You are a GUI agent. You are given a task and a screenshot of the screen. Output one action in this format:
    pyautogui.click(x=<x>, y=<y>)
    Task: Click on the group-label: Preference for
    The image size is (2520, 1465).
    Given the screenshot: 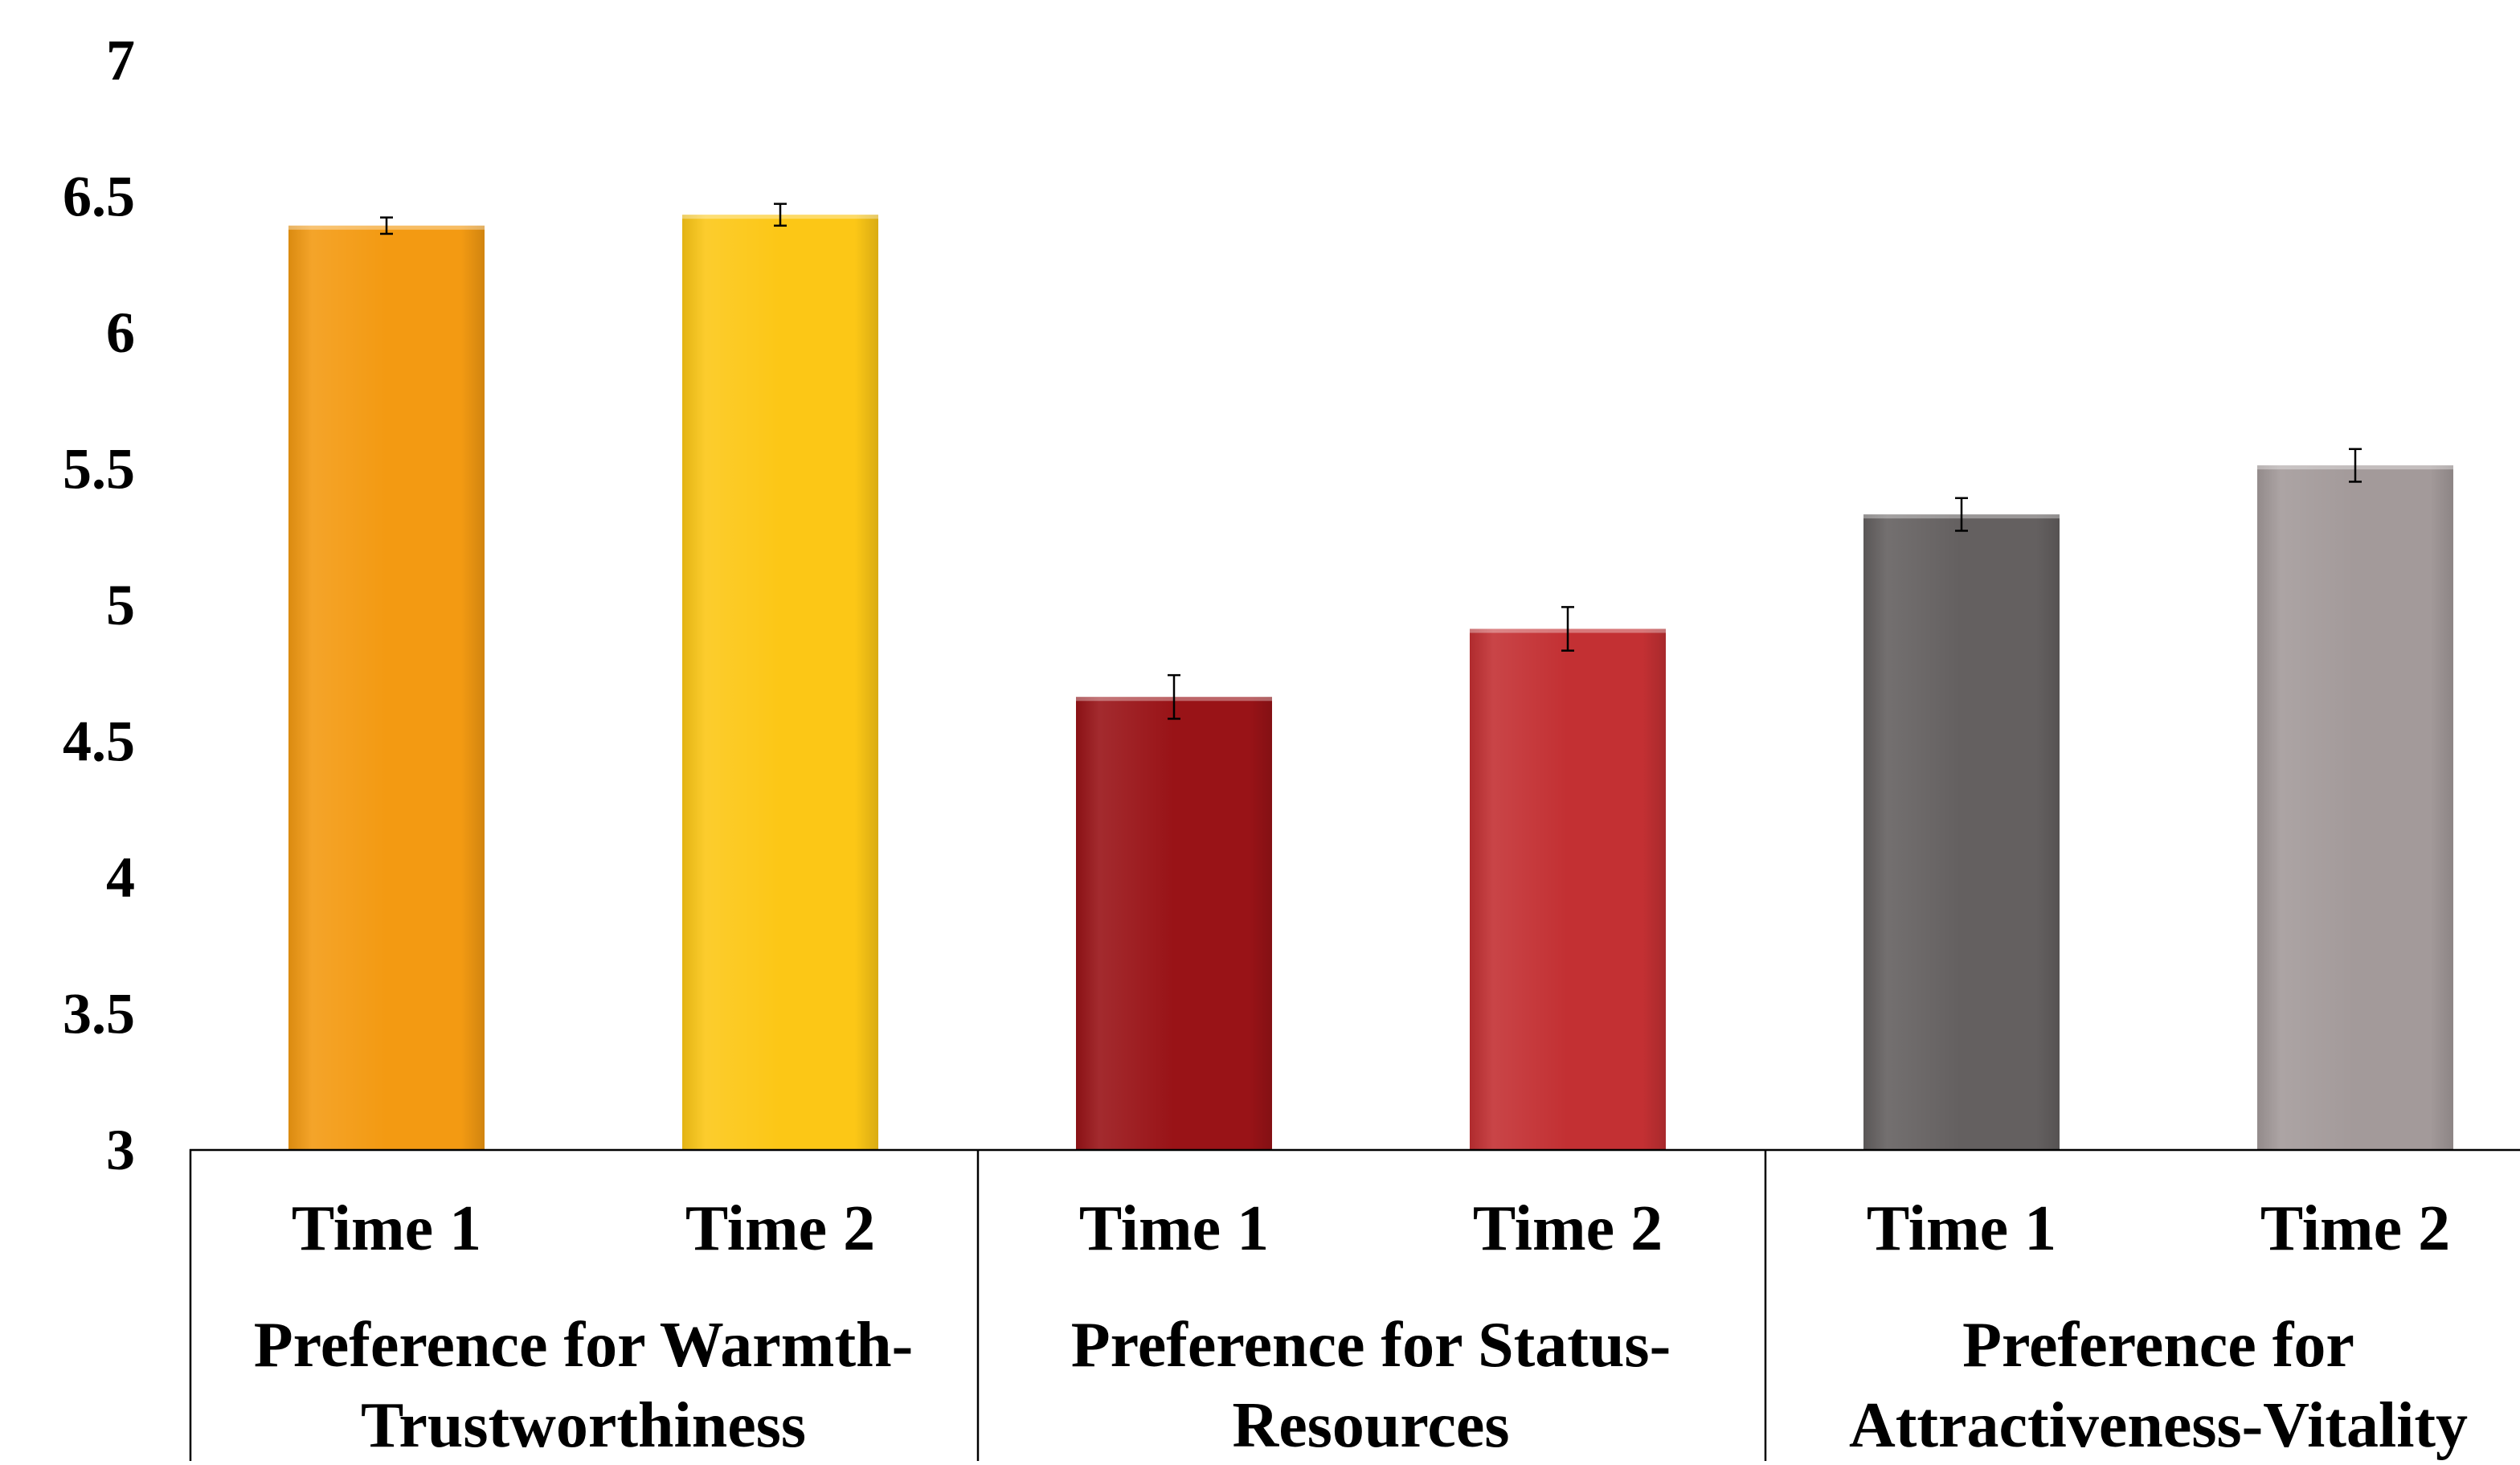 What is the action you would take?
    pyautogui.click(x=2158, y=1345)
    